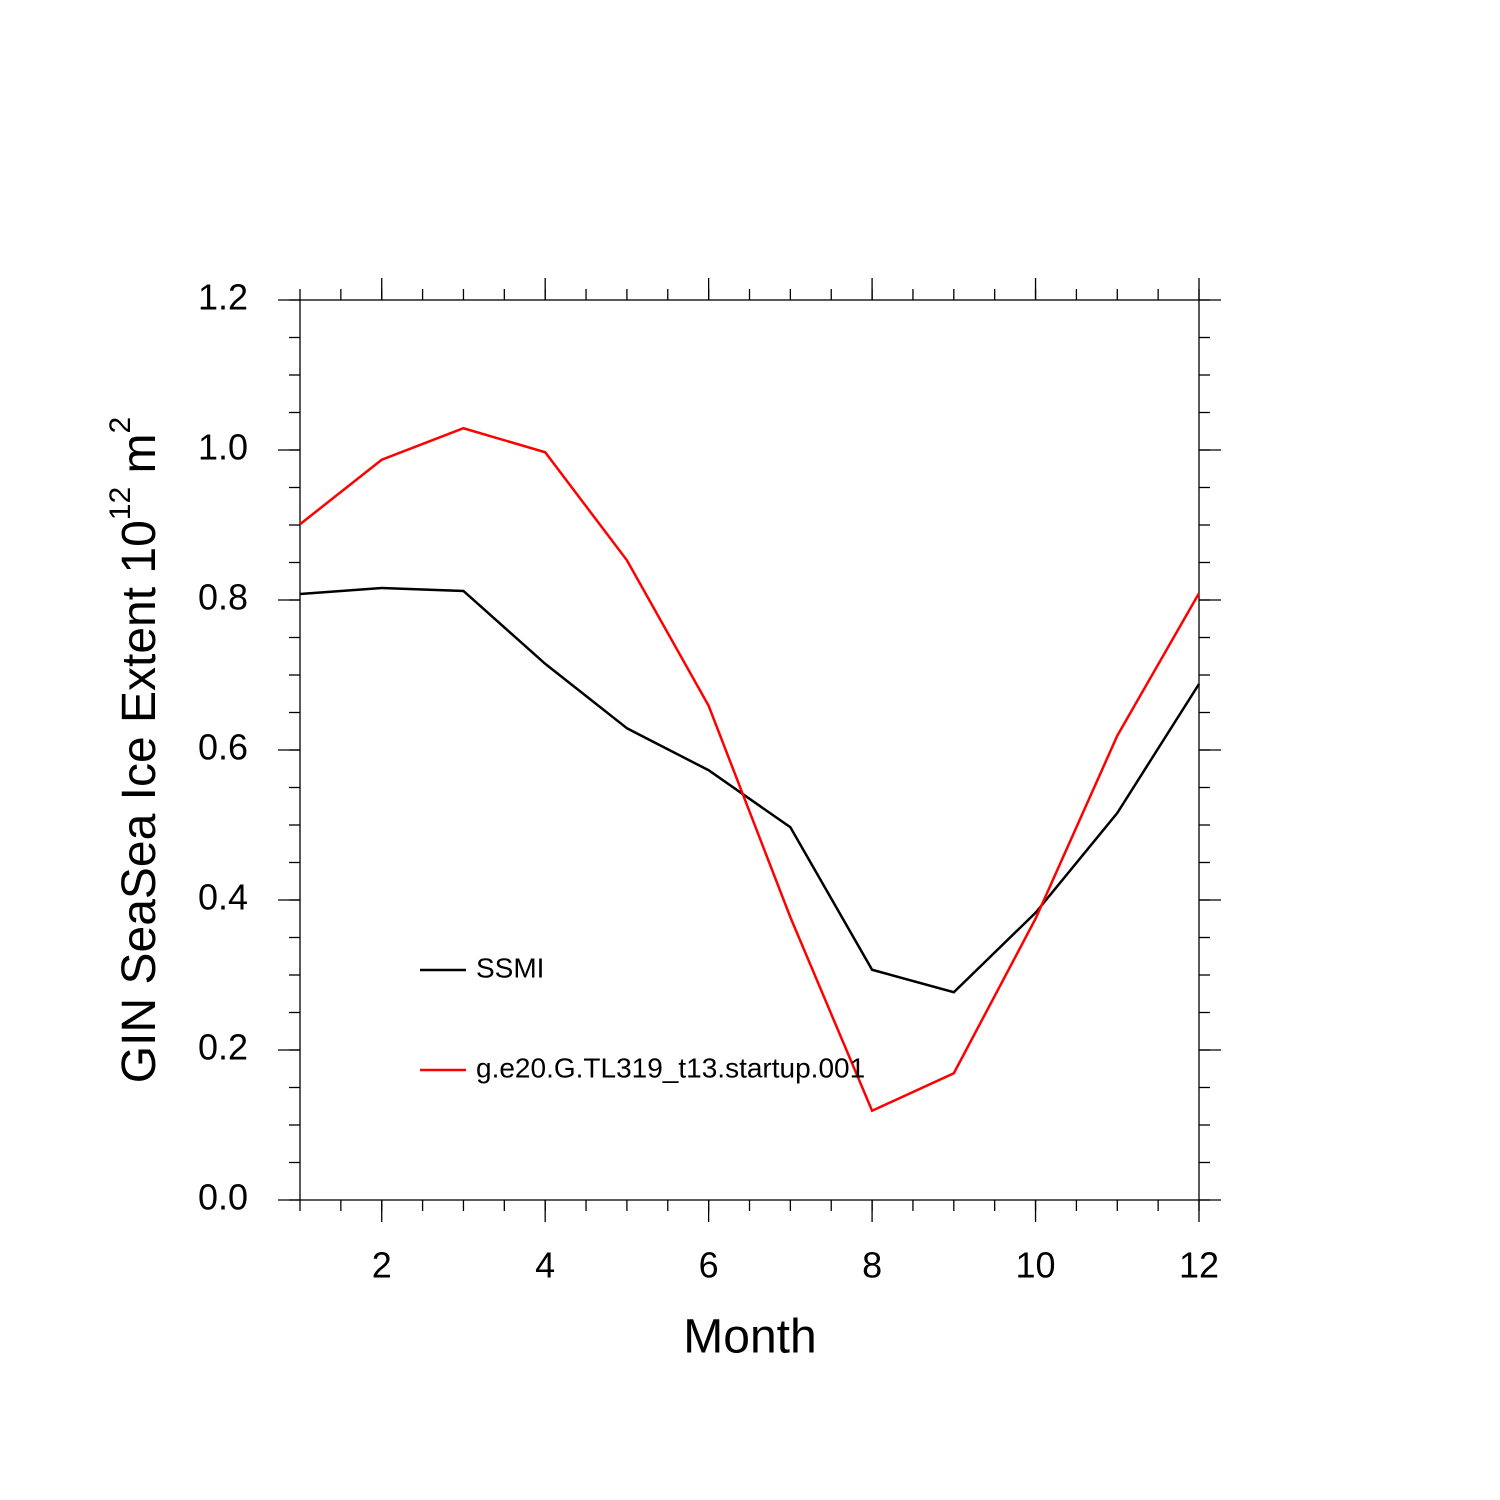 Image resolution: width=1500 pixels, height=1500 pixels. What do you see at coordinates (223, 597) in the screenshot?
I see `y-tick-label: 0.8` at bounding box center [223, 597].